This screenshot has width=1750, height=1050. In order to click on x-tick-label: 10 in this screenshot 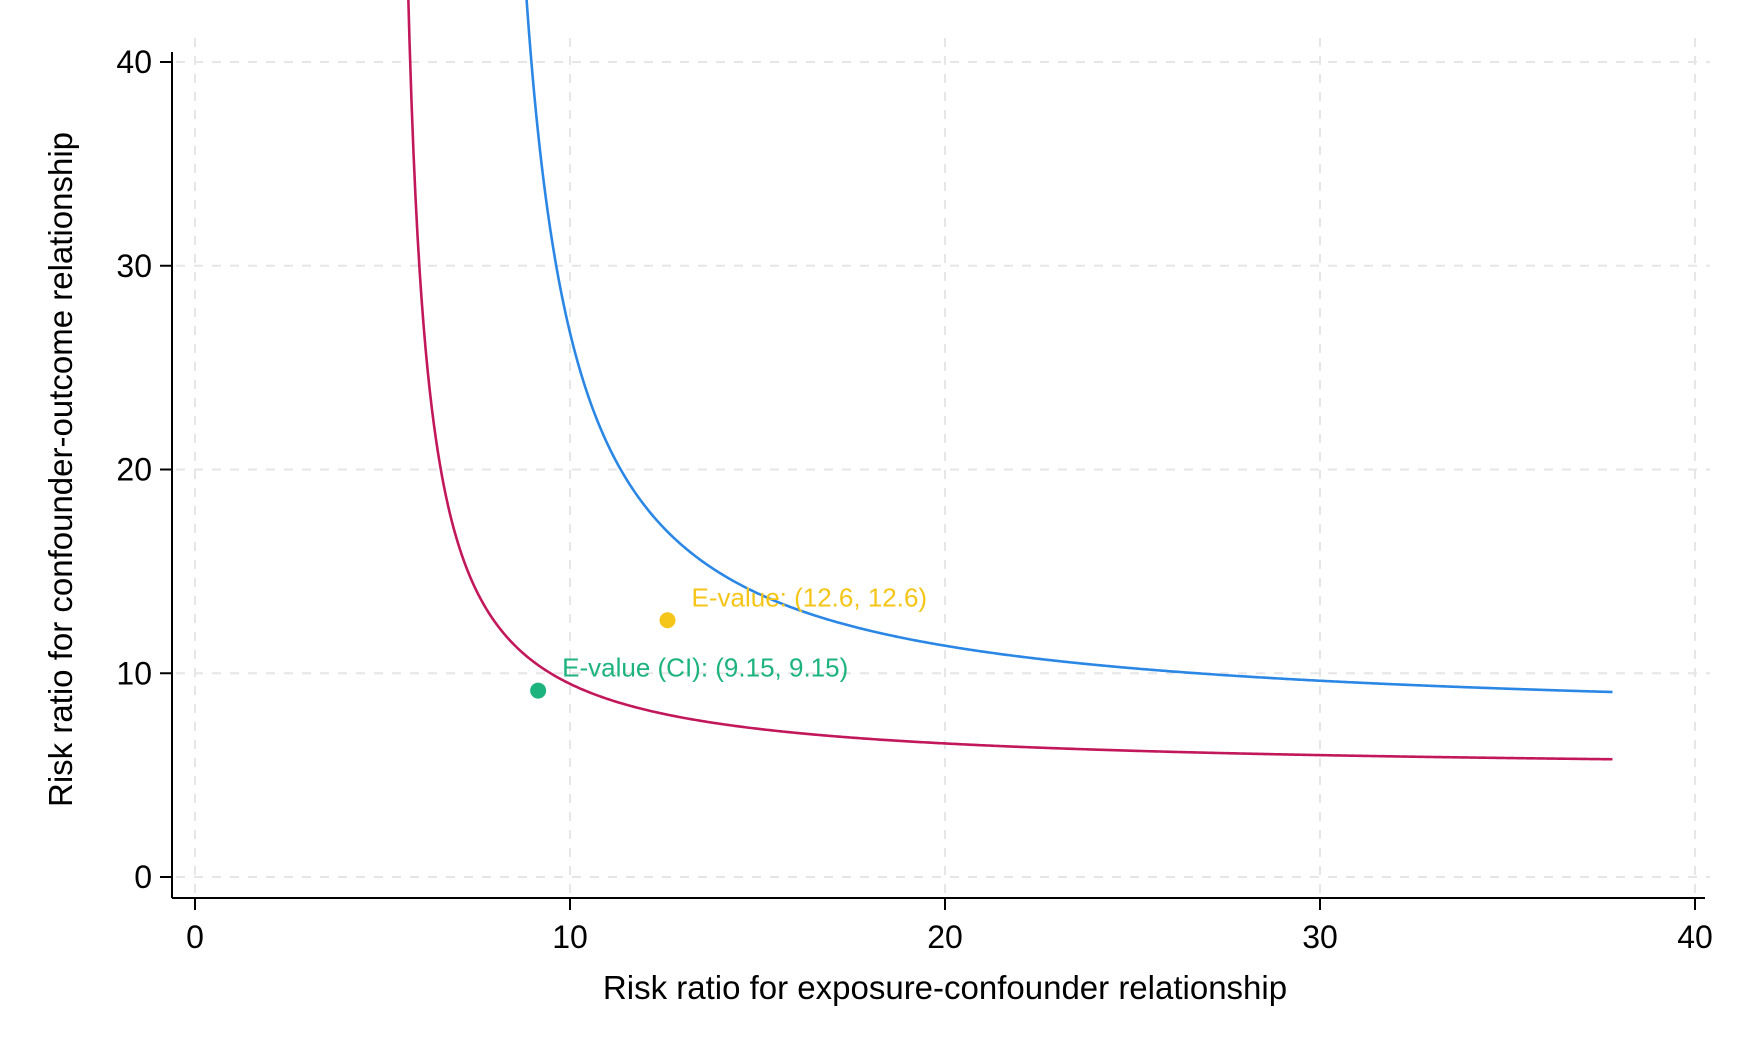, I will do `click(570, 937)`.